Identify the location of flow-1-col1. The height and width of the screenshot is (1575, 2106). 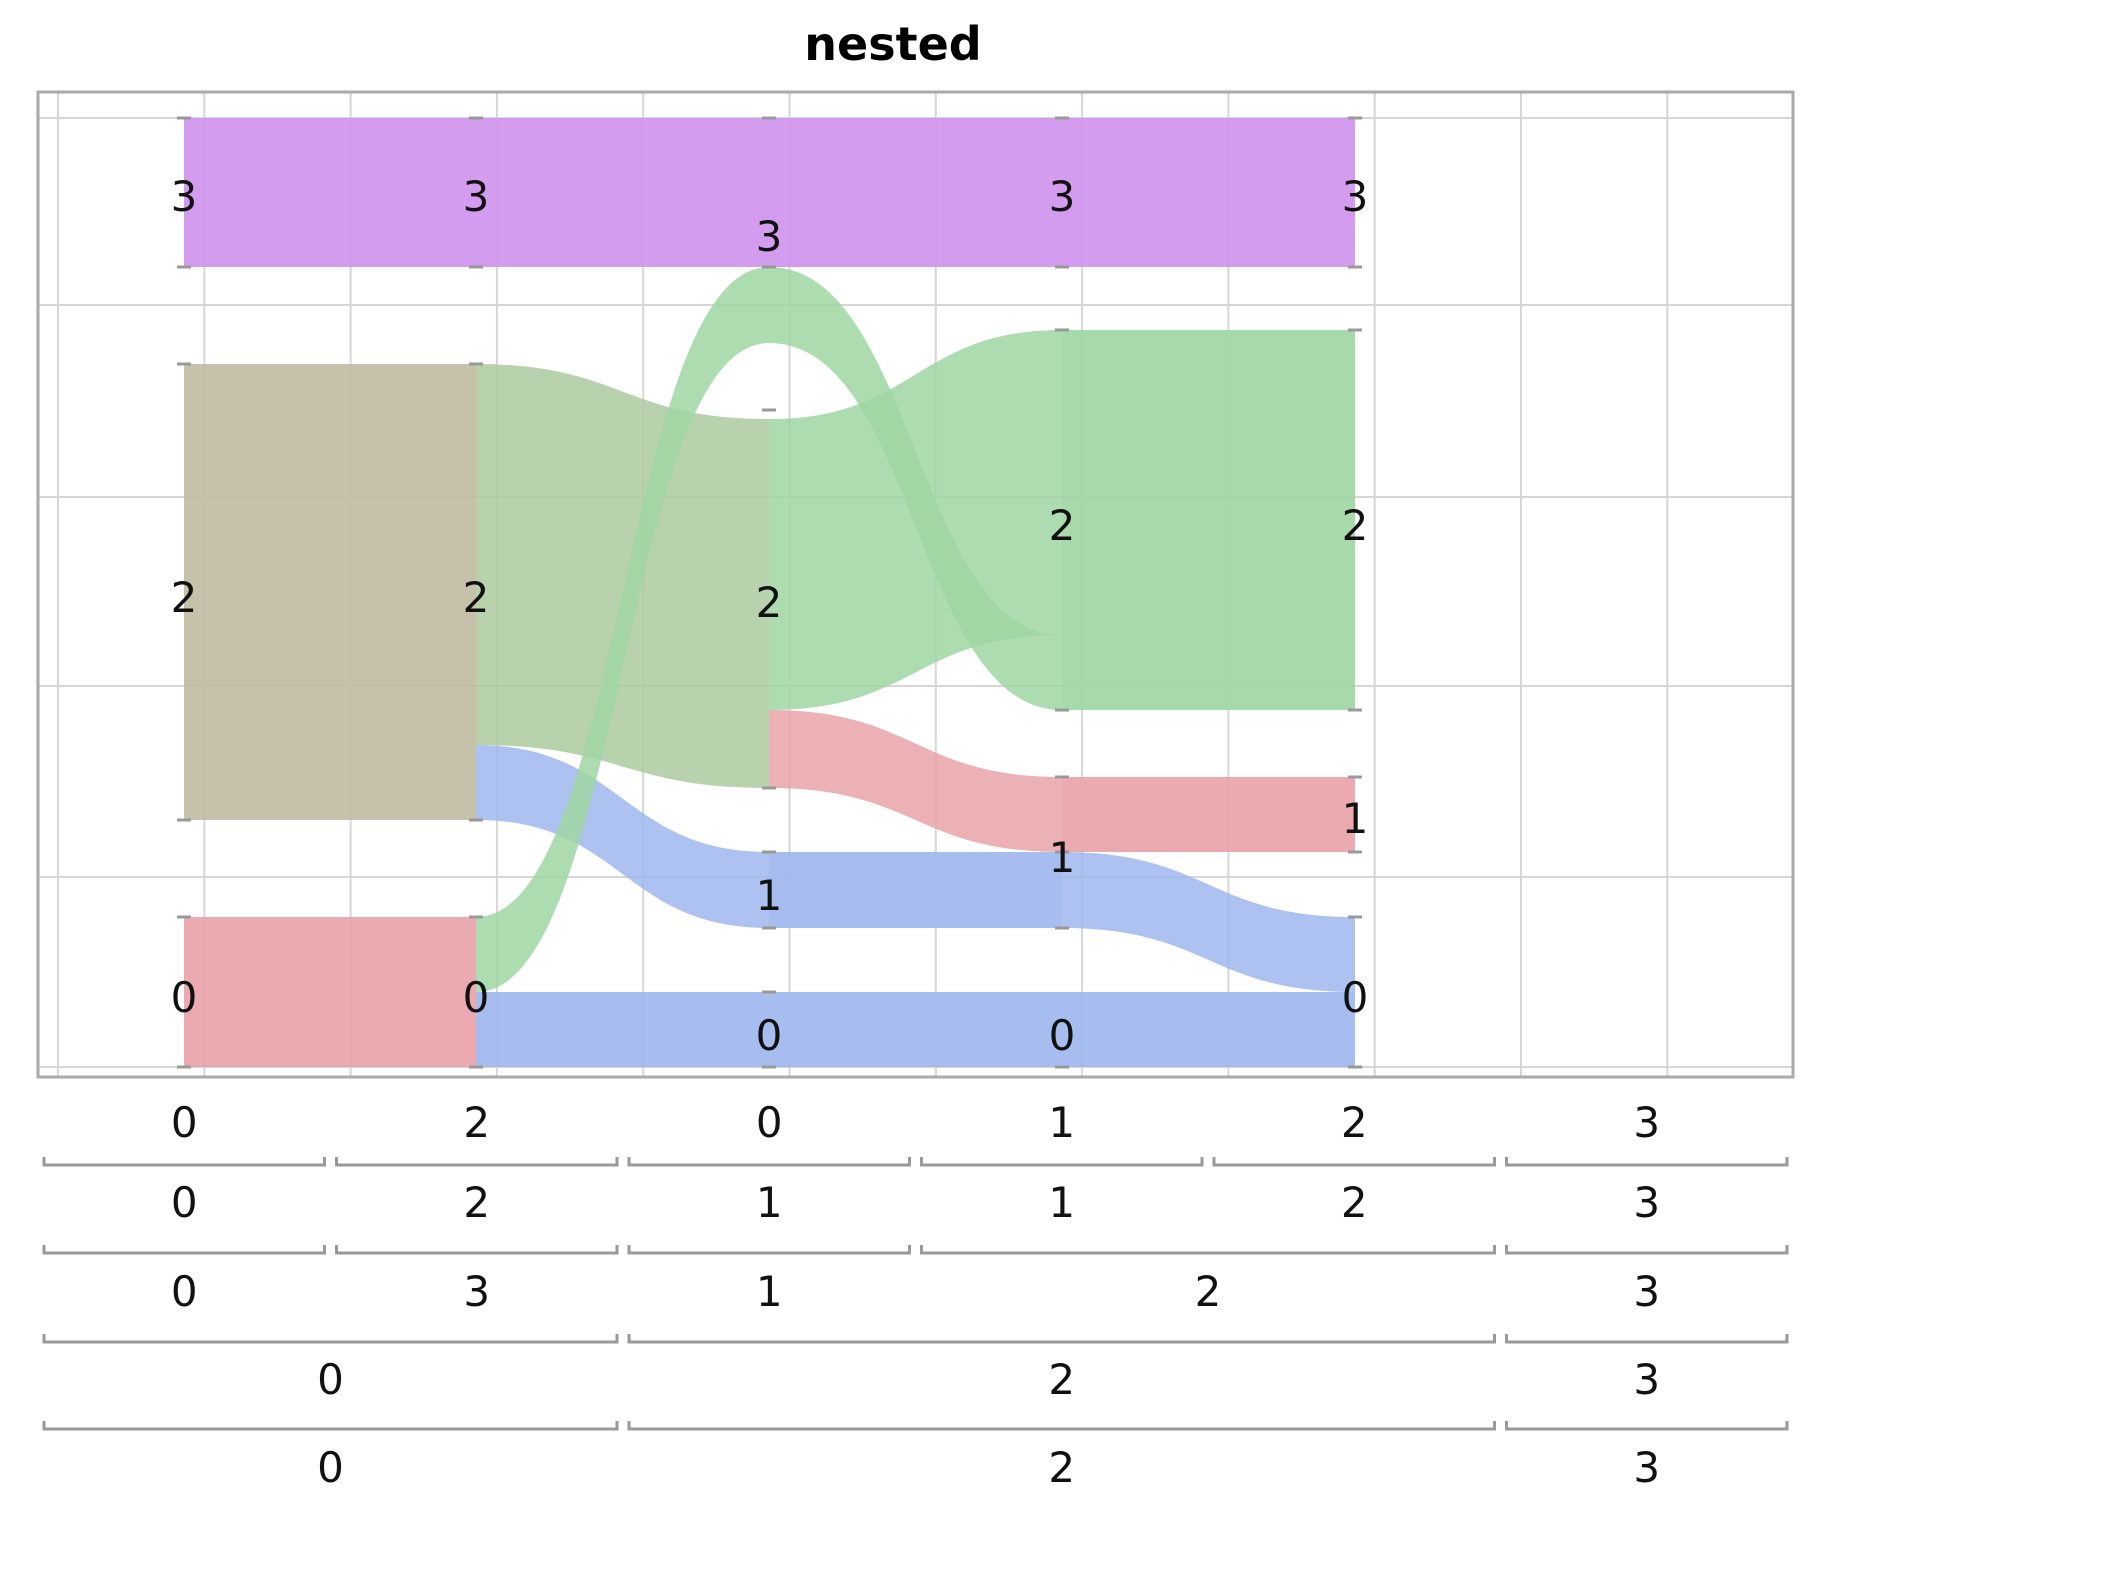
(622, 836).